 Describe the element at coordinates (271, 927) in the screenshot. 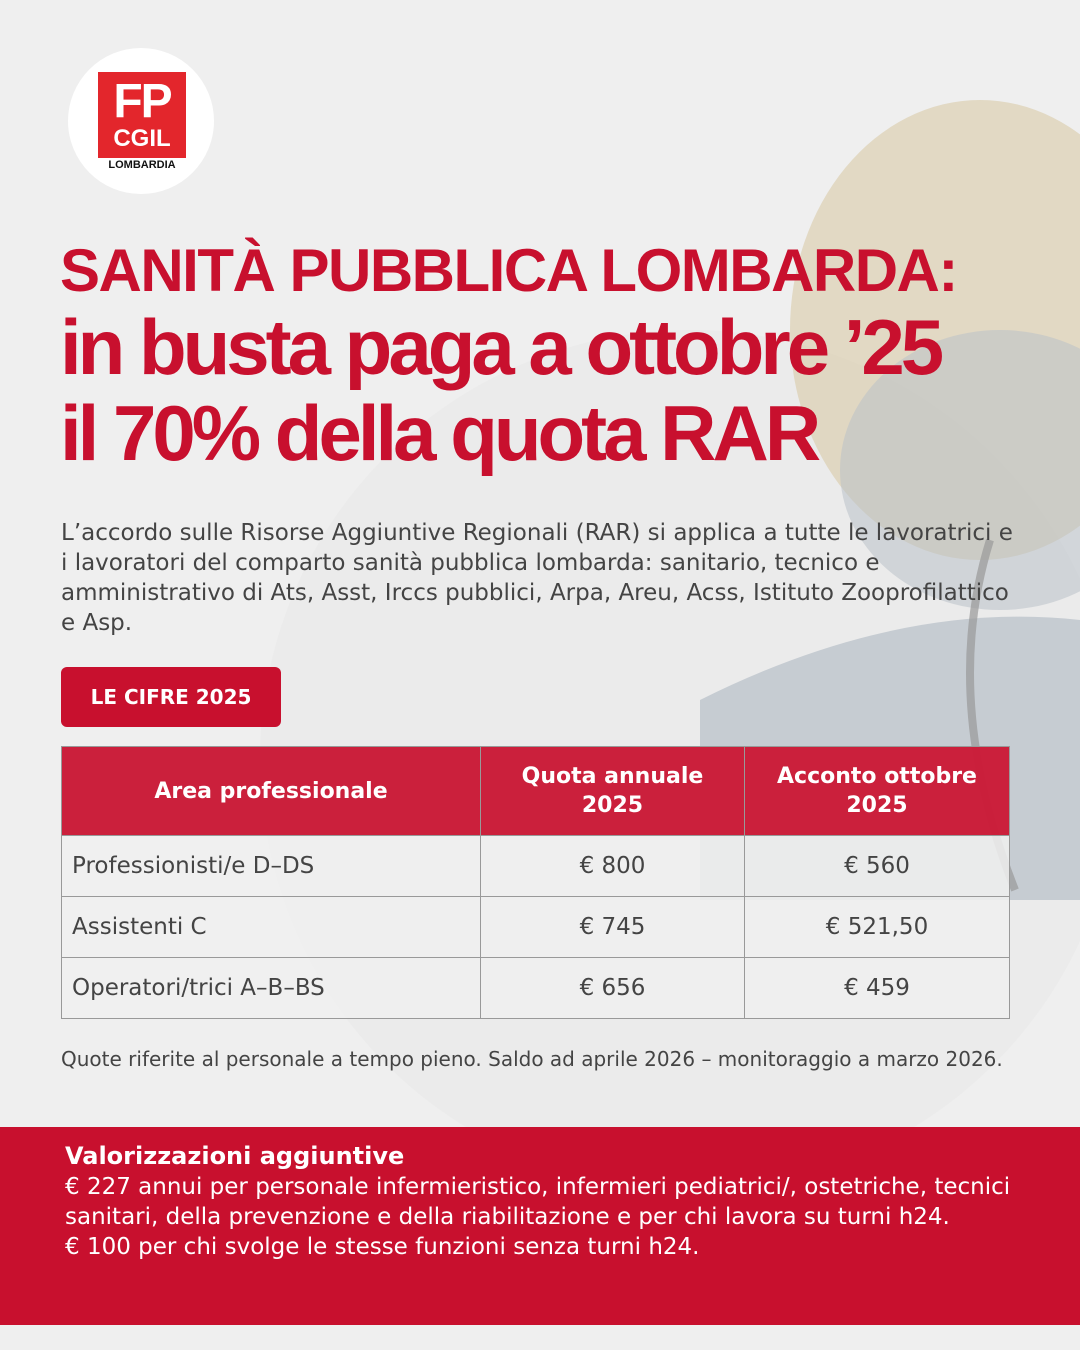

I see `cell-area: Assistenti C` at that location.